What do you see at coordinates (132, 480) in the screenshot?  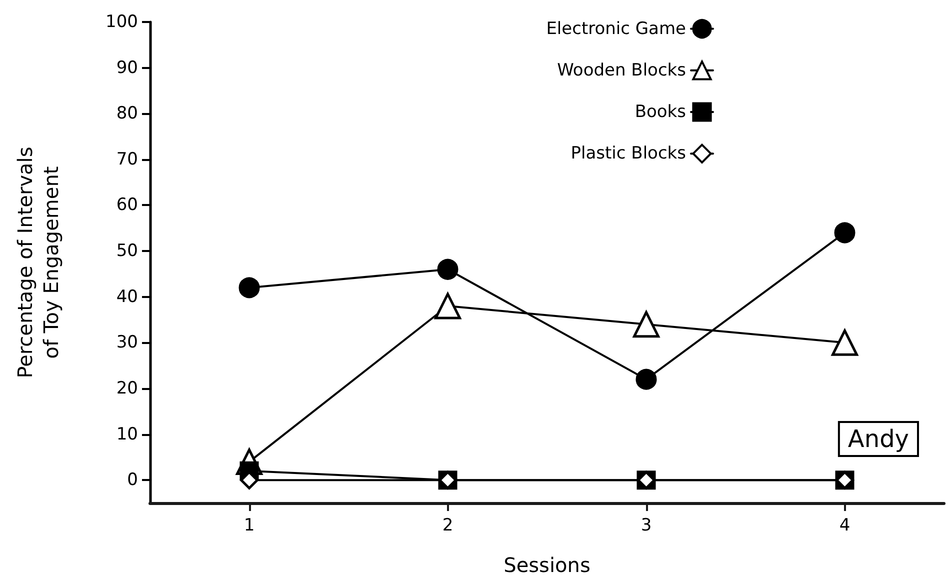 I see `y-tick-label: 0` at bounding box center [132, 480].